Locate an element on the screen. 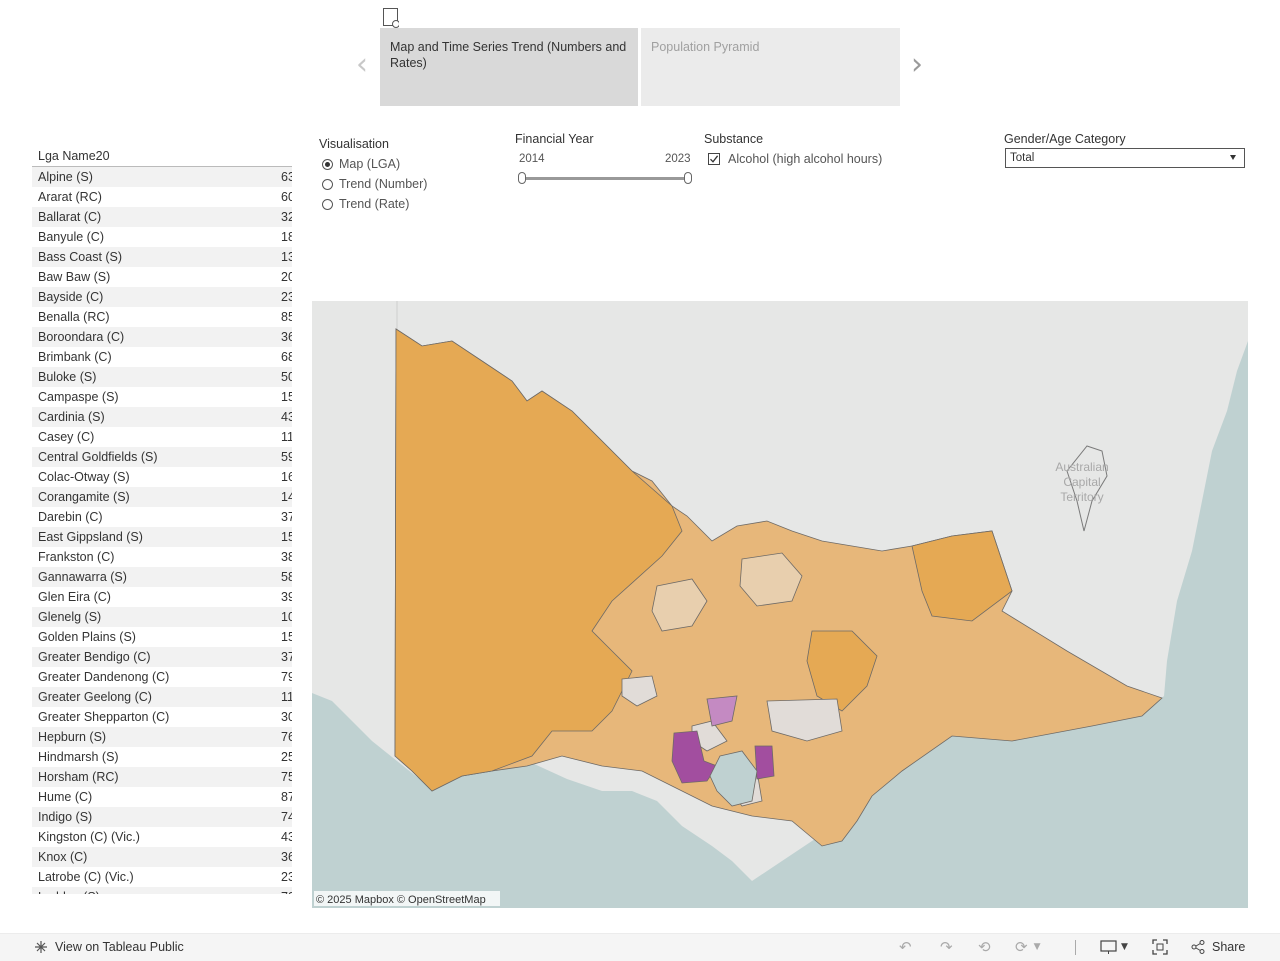 The width and height of the screenshot is (1280, 961). table-row: Benalla (RC) 85 is located at coordinates (162, 317).